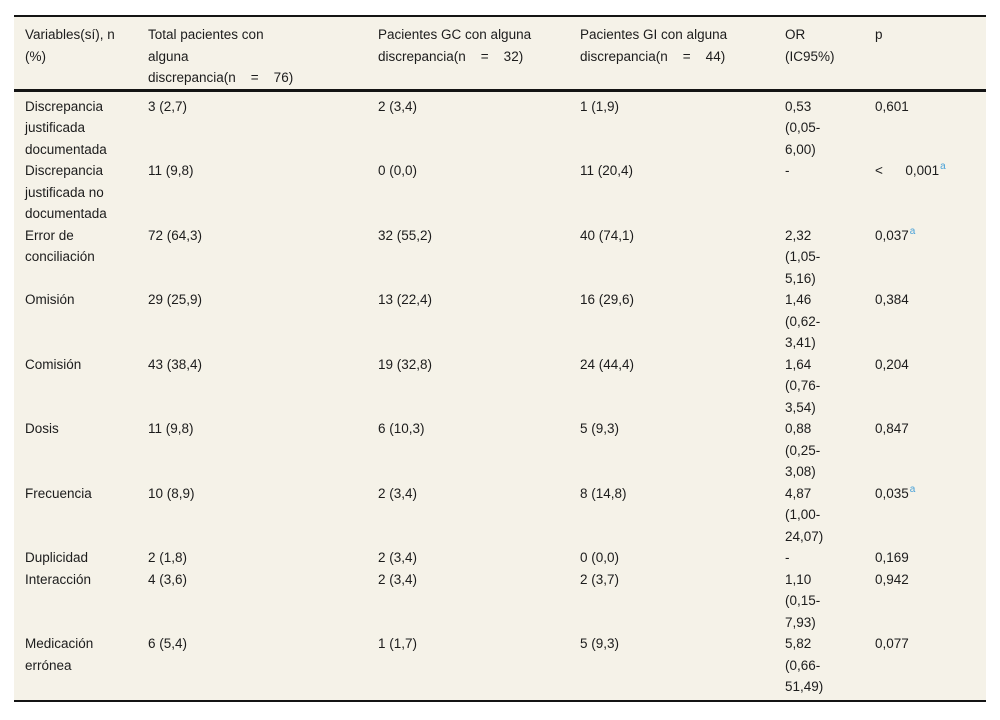  I want to click on p-value: 0,847, so click(892, 428).